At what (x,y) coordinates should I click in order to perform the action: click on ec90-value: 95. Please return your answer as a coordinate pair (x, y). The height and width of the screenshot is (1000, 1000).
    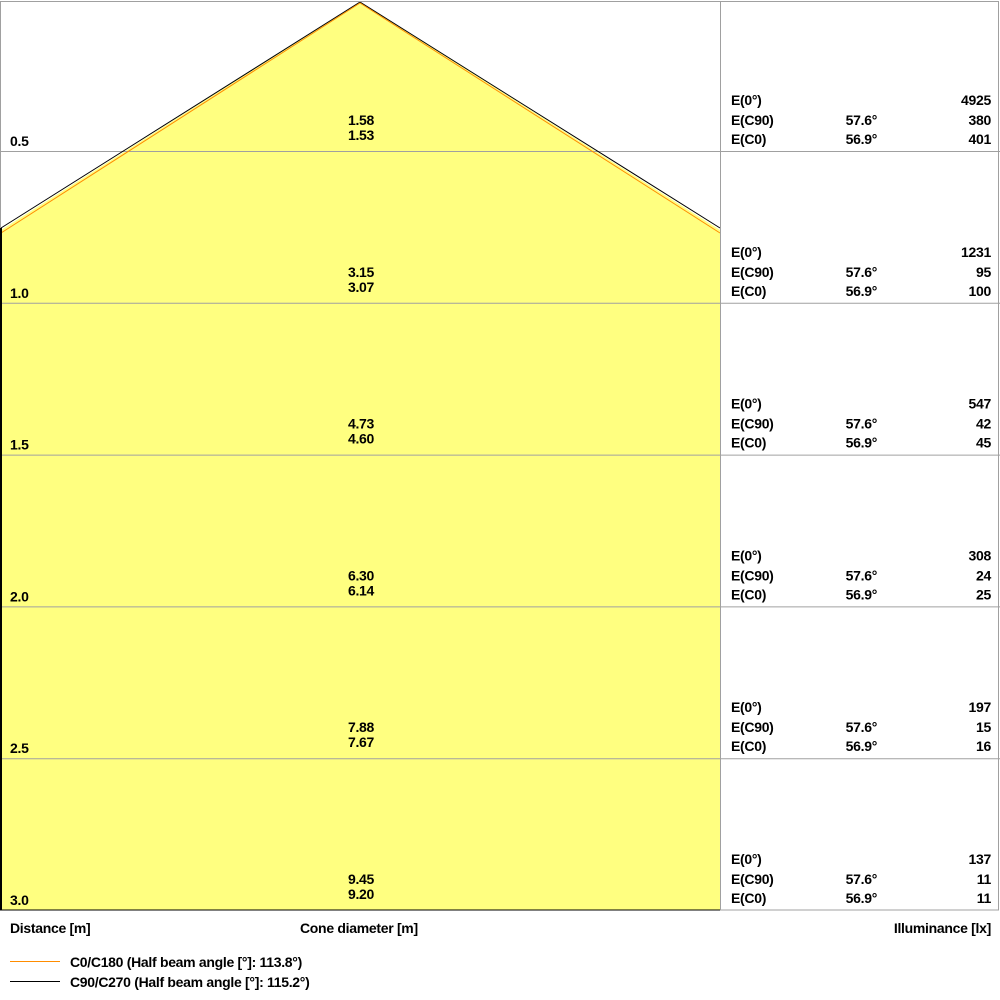
    Looking at the image, I should click on (983, 272).